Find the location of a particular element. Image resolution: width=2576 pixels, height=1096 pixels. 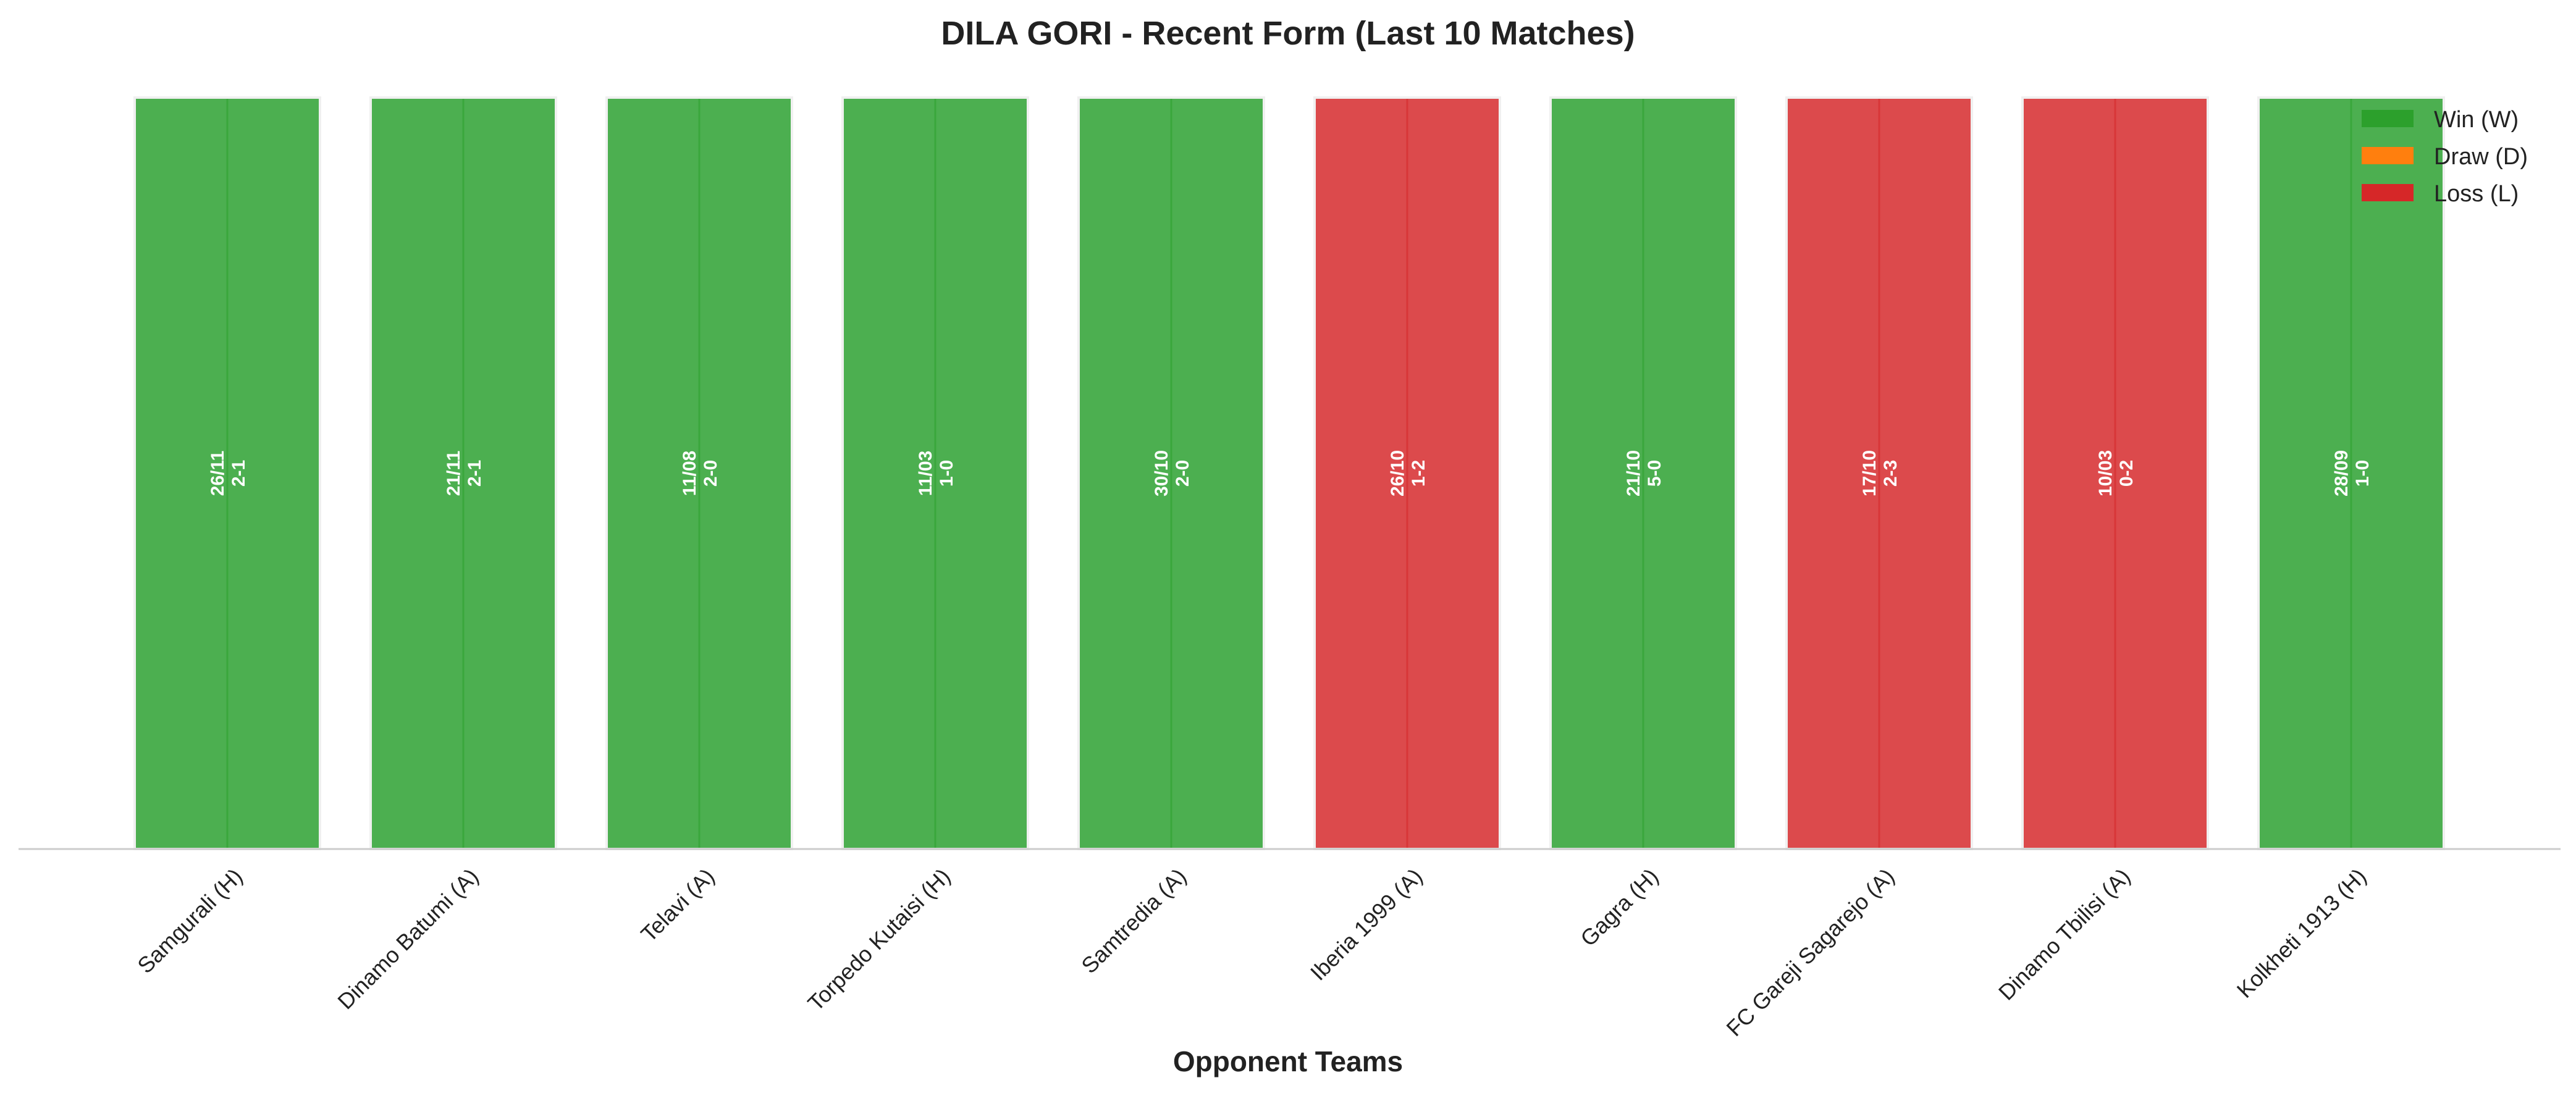

x-tick-label: Kolkheti 1913 (H) is located at coordinates (2302, 933).